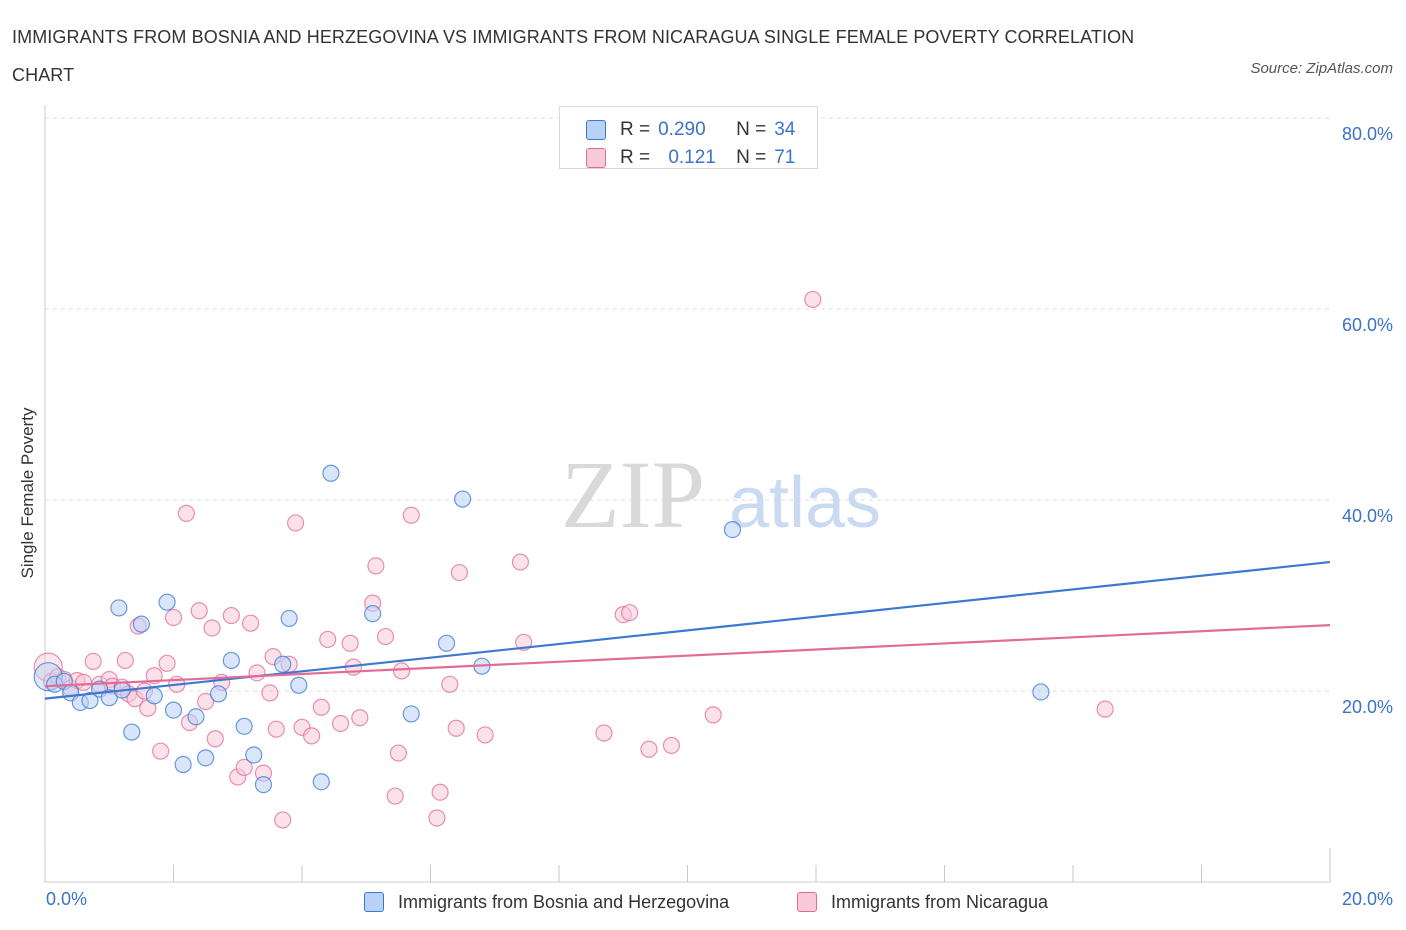 The height and width of the screenshot is (930, 1406). Describe the element at coordinates (1367, 325) in the screenshot. I see `y-tick-label: 60.0%` at that location.